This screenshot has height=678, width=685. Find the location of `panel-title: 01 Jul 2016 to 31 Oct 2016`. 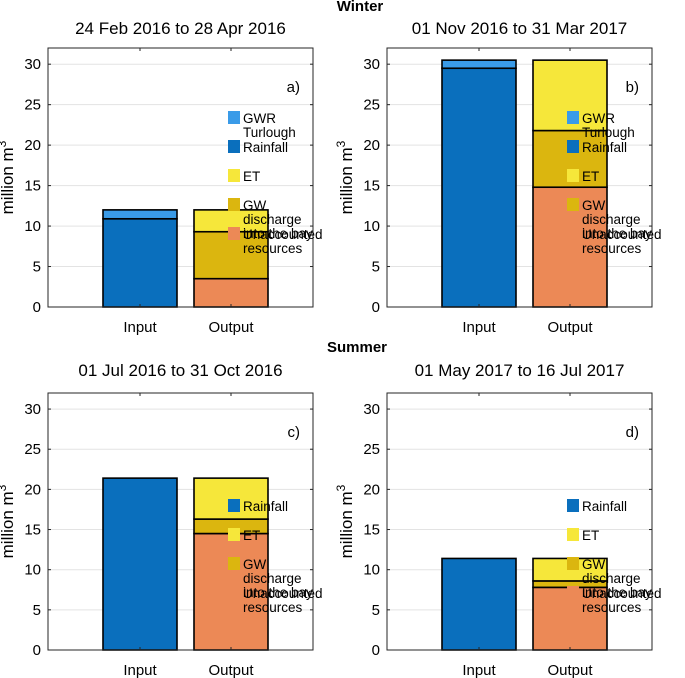

panel-title: 01 Jul 2016 to 31 Oct 2016 is located at coordinates (180, 370).